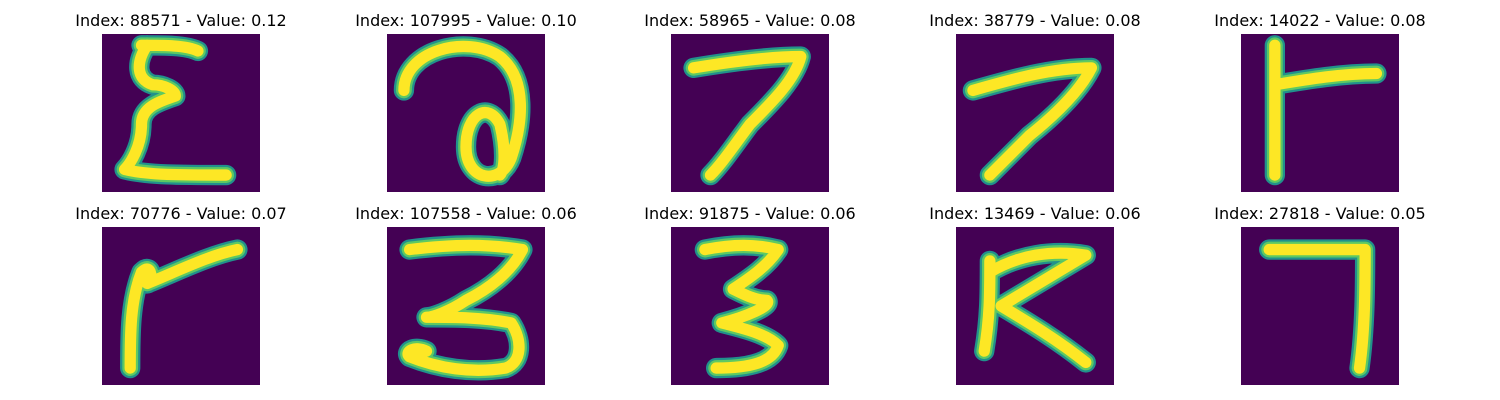 This screenshot has width=1500, height=400. I want to click on panel-title: Index: 107995 - Value: 0.10, so click(466, 20).